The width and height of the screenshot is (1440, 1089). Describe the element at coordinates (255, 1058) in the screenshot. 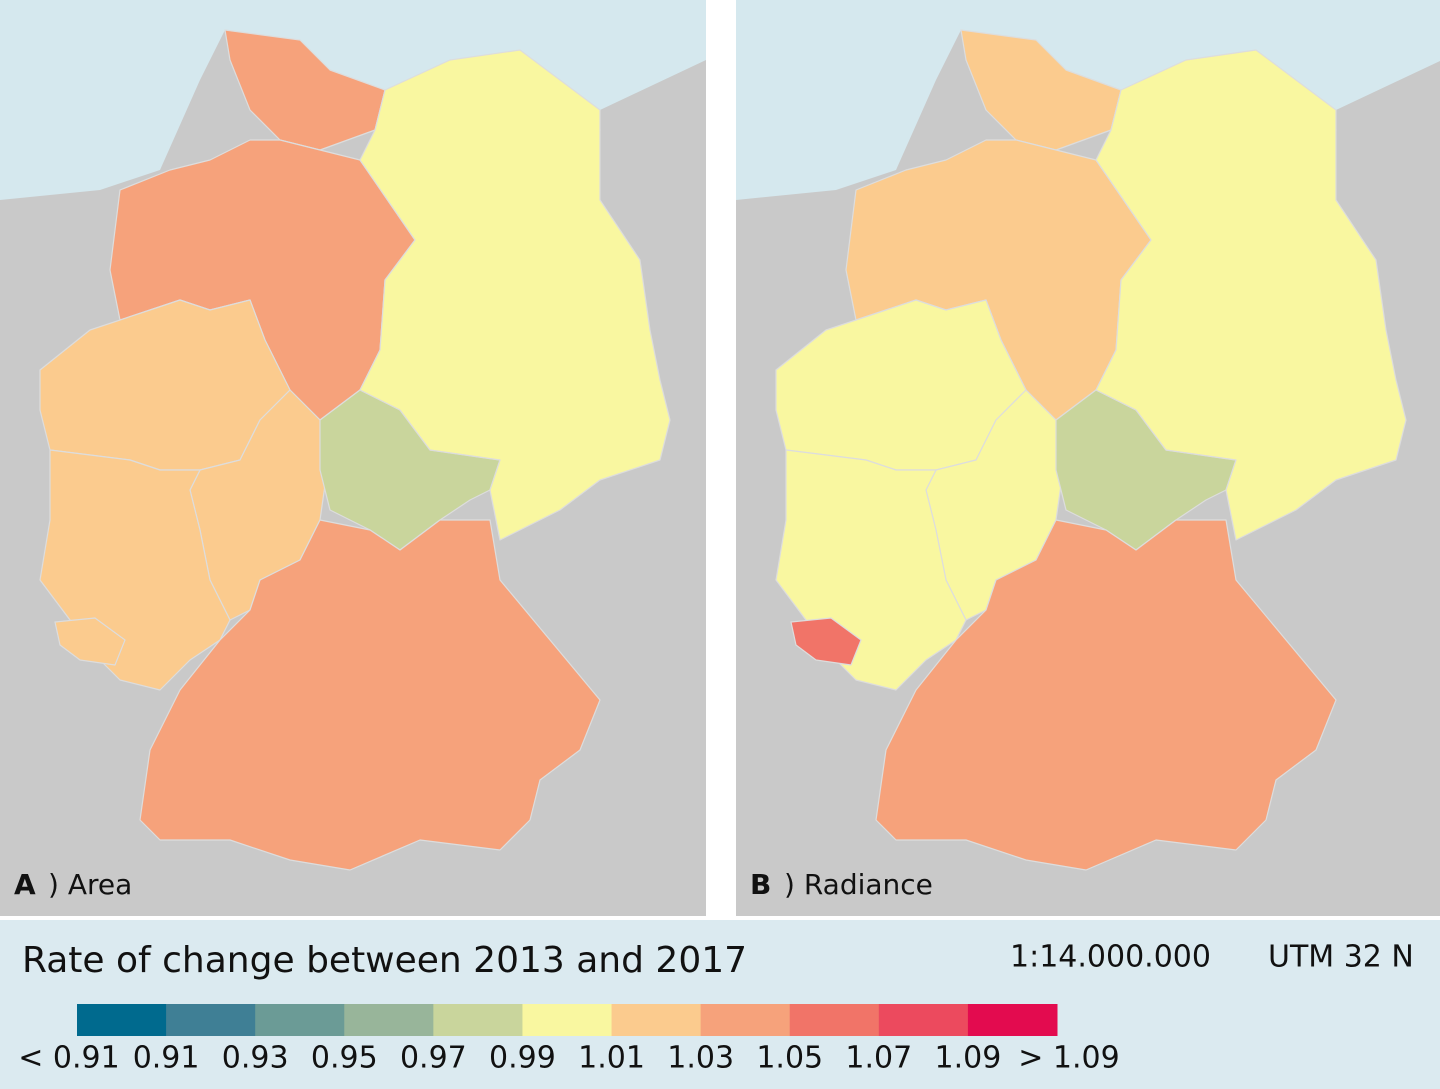

I see `legend-label: 0.93` at that location.